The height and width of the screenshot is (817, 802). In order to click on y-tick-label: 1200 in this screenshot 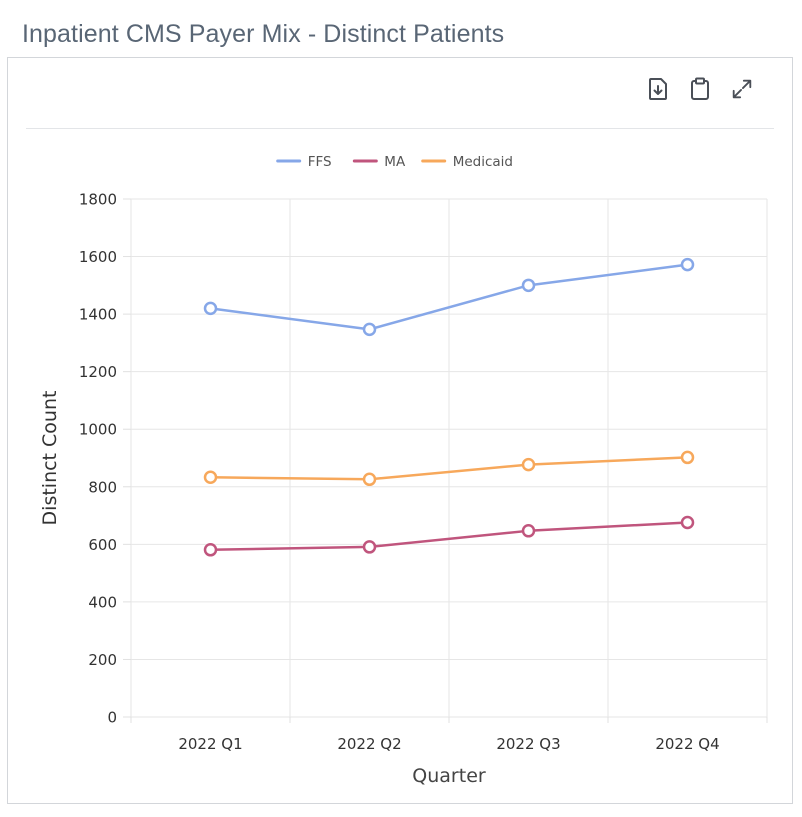, I will do `click(98, 372)`.